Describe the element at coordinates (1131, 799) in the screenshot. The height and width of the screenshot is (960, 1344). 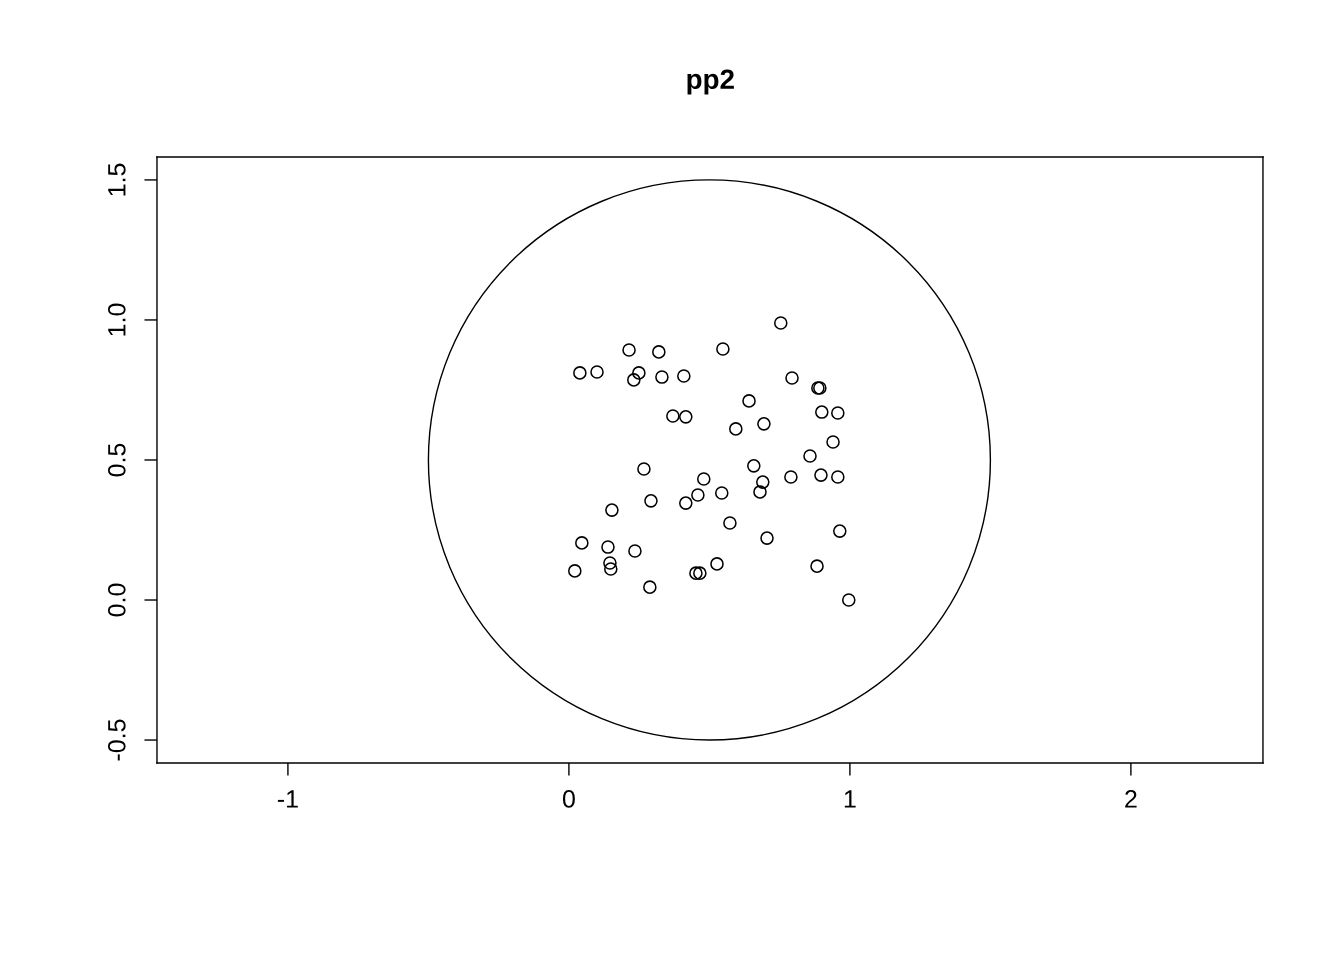
I see `x-tick-label: 2` at that location.